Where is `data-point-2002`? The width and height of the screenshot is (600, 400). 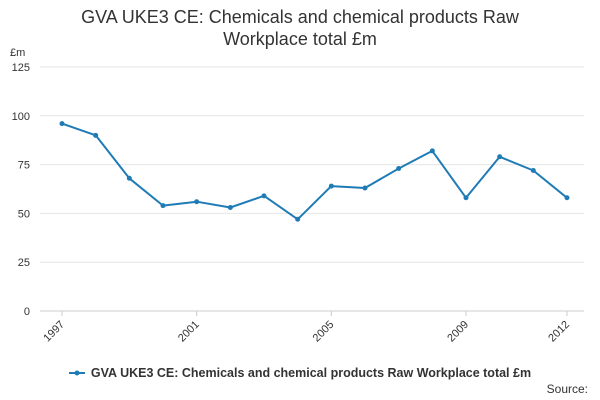
data-point-2002 is located at coordinates (230, 208).